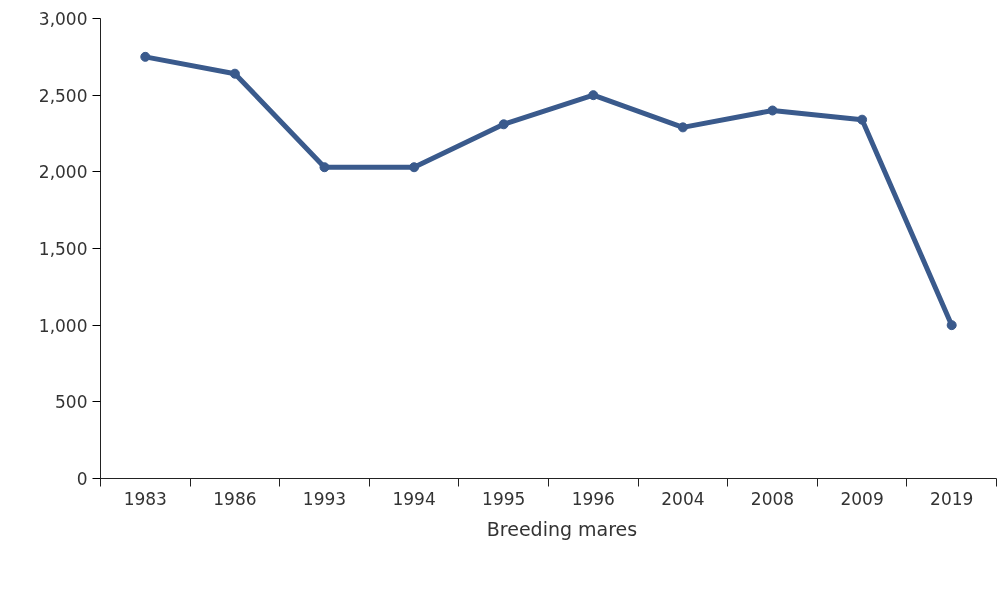  Describe the element at coordinates (683, 498) in the screenshot. I see `x-tick-label: 2004` at that location.